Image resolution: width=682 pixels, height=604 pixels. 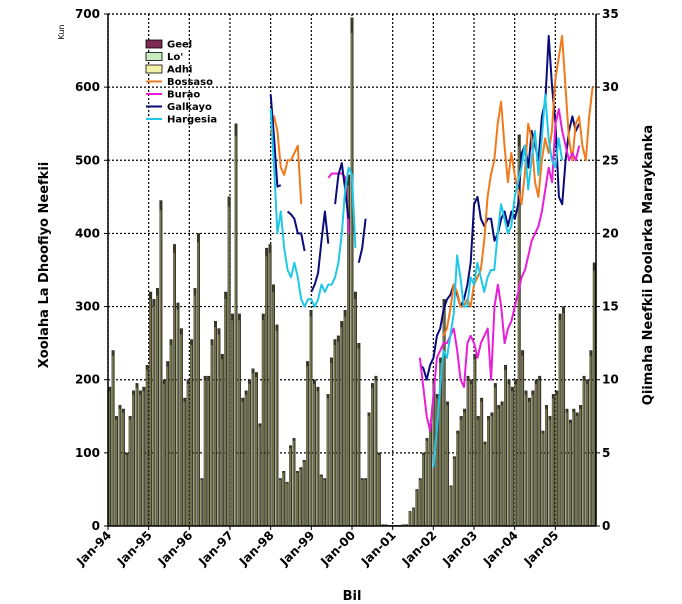 What do you see at coordinates (175, 57) in the screenshot?
I see `legend-label: Lo'` at bounding box center [175, 57].